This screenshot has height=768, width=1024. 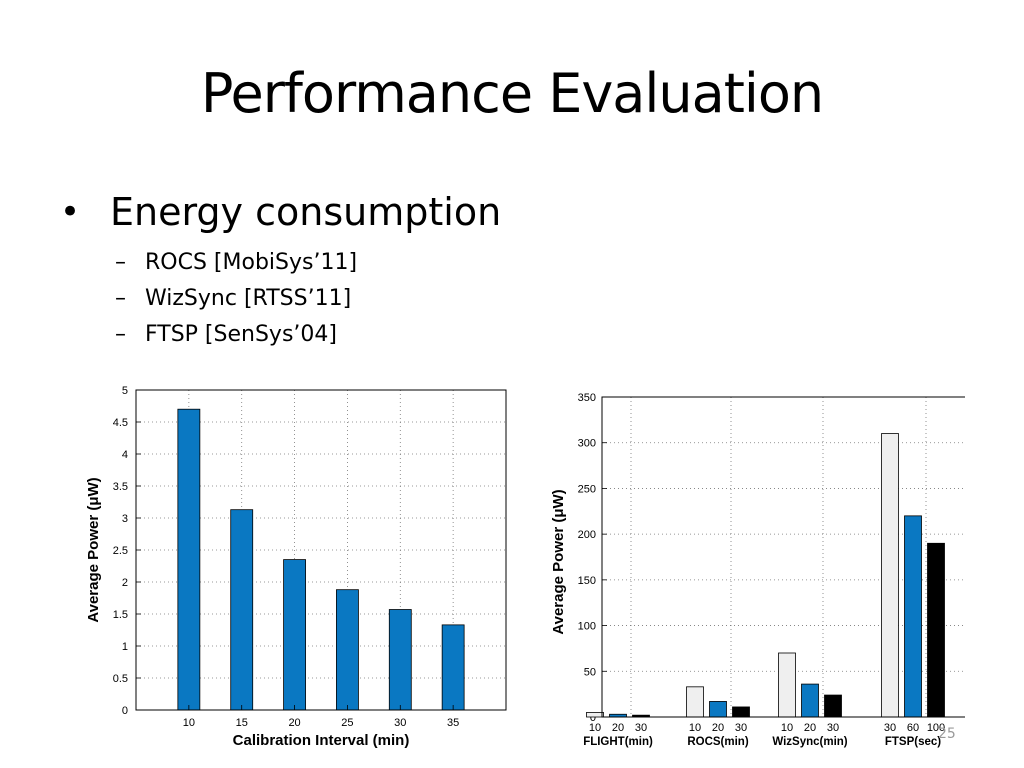 What do you see at coordinates (125, 519) in the screenshot?
I see `y-tick-label: 3` at bounding box center [125, 519].